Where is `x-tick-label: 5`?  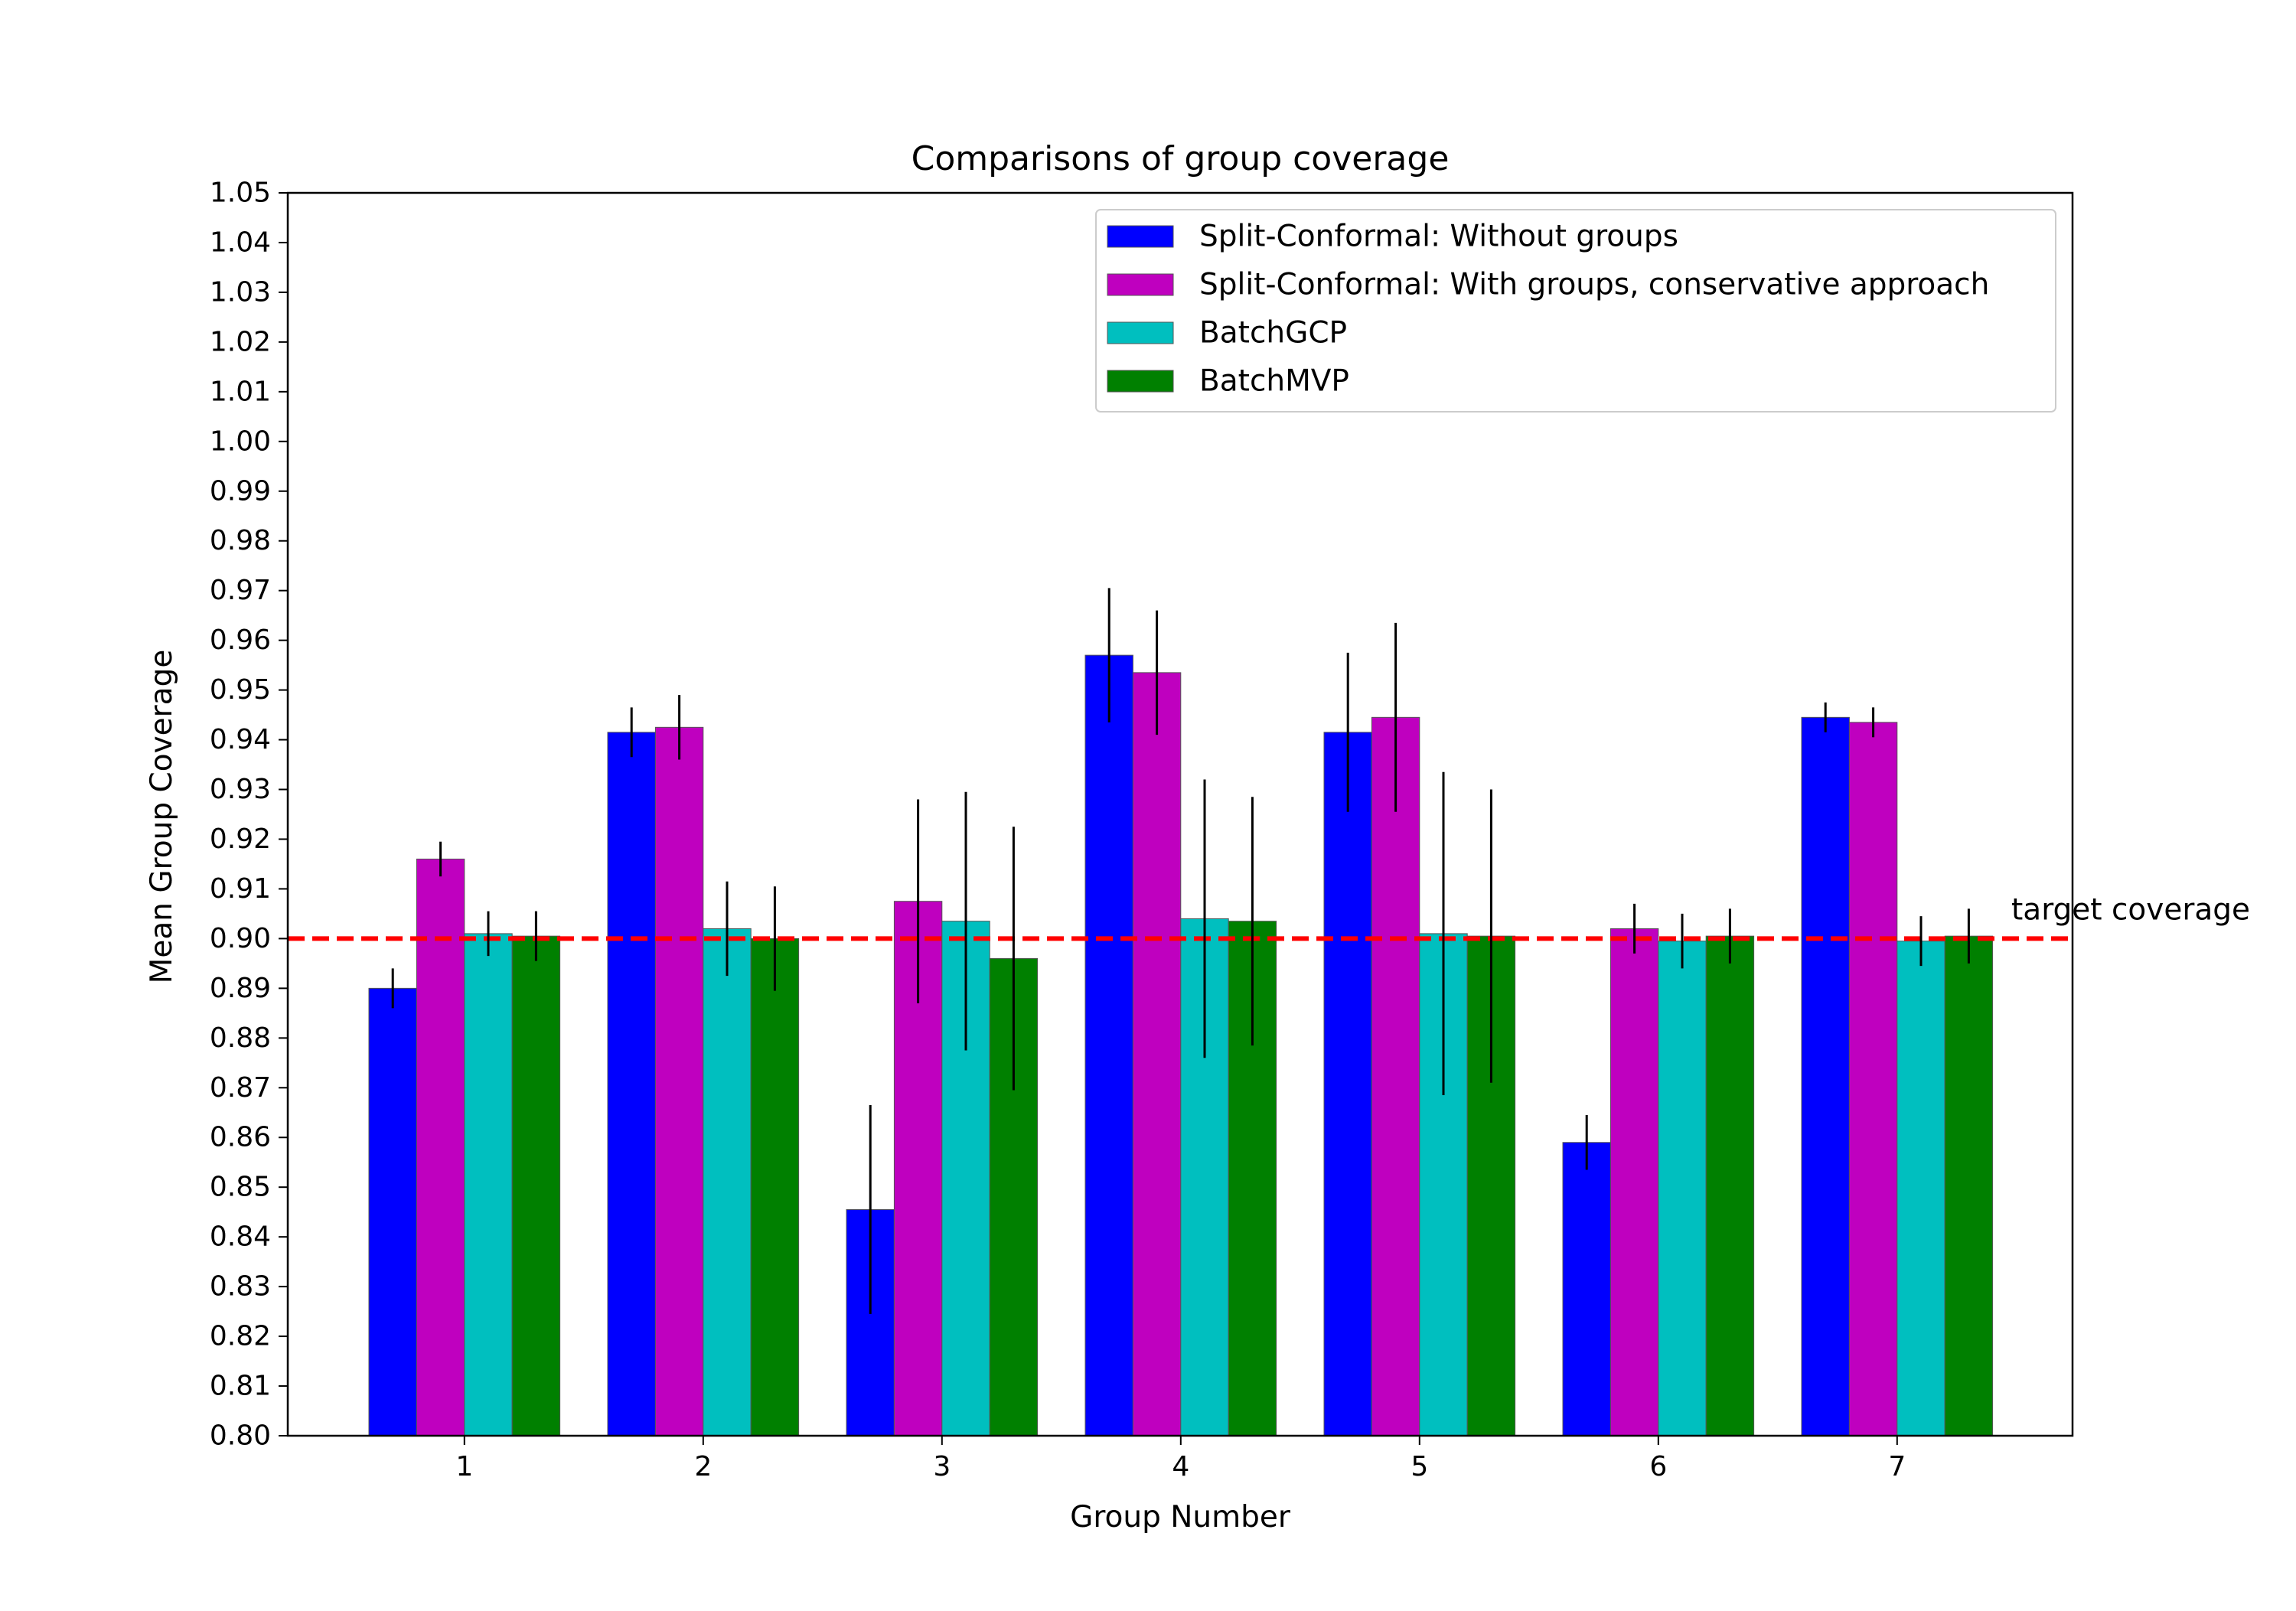 x-tick-label: 5 is located at coordinates (1419, 1466).